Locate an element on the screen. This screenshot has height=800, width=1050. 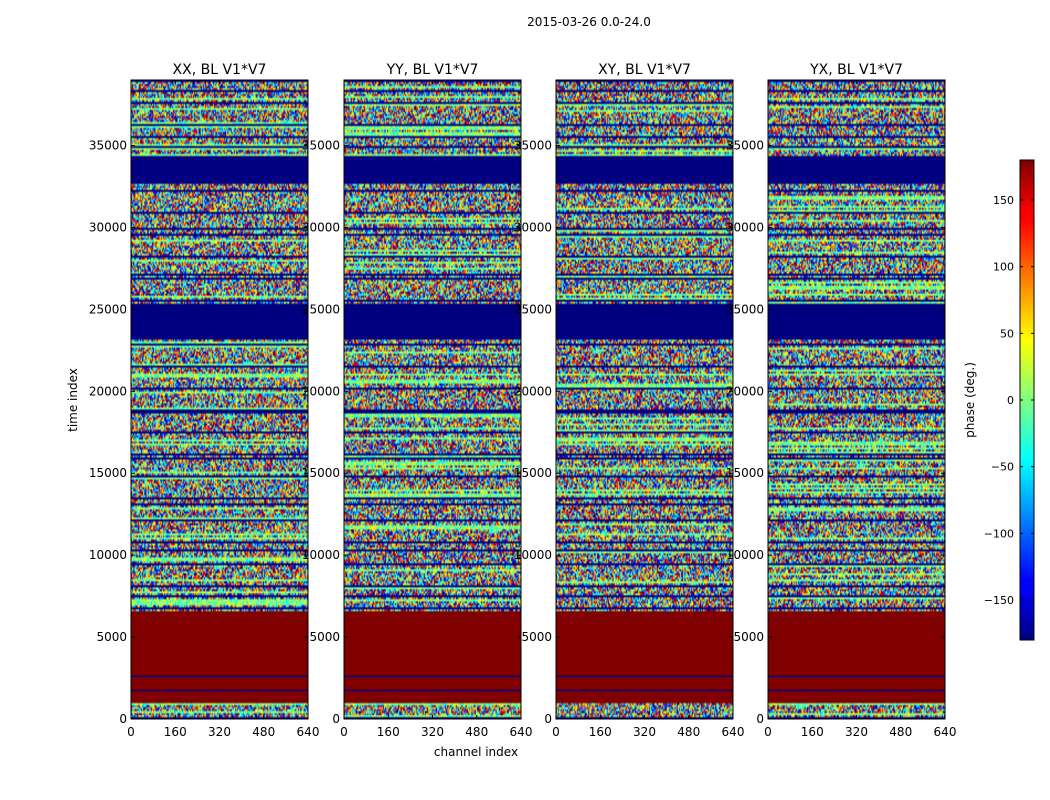
y-axis-label: time index is located at coordinates (73, 400).